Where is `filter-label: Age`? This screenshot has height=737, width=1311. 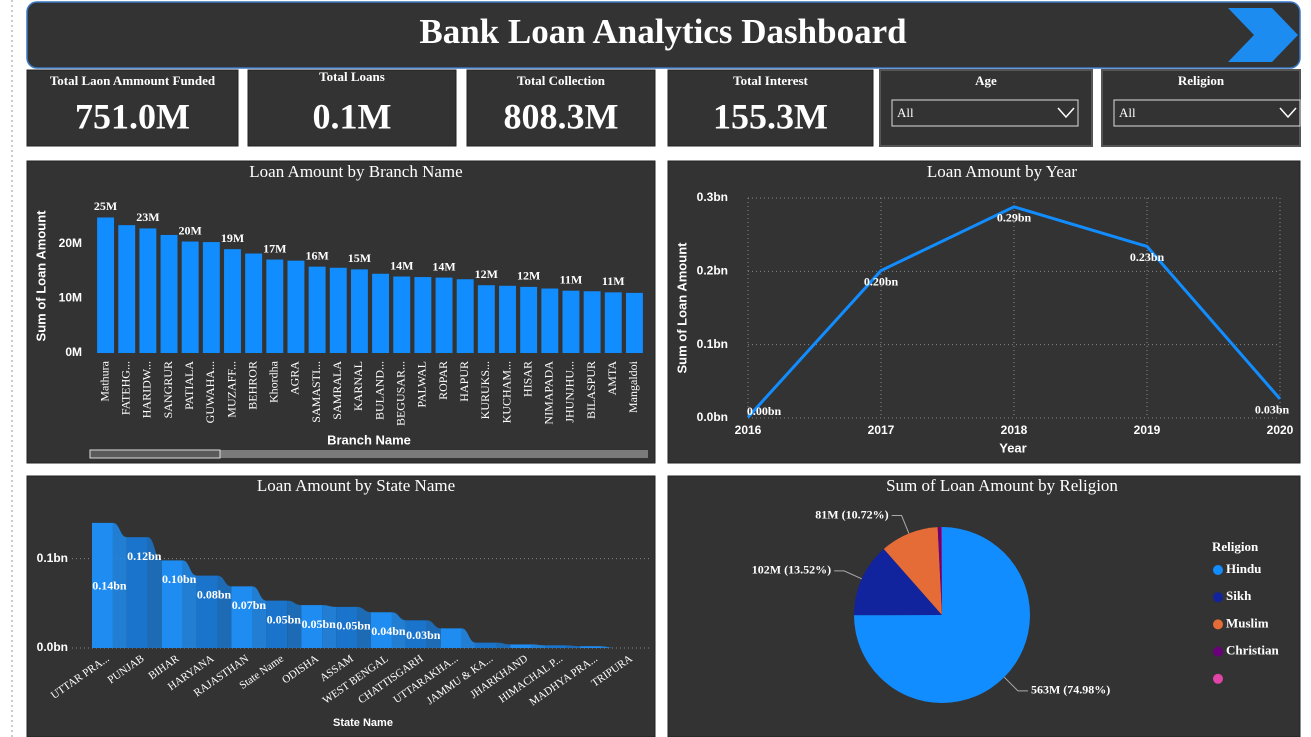
filter-label: Age is located at coordinates (986, 80).